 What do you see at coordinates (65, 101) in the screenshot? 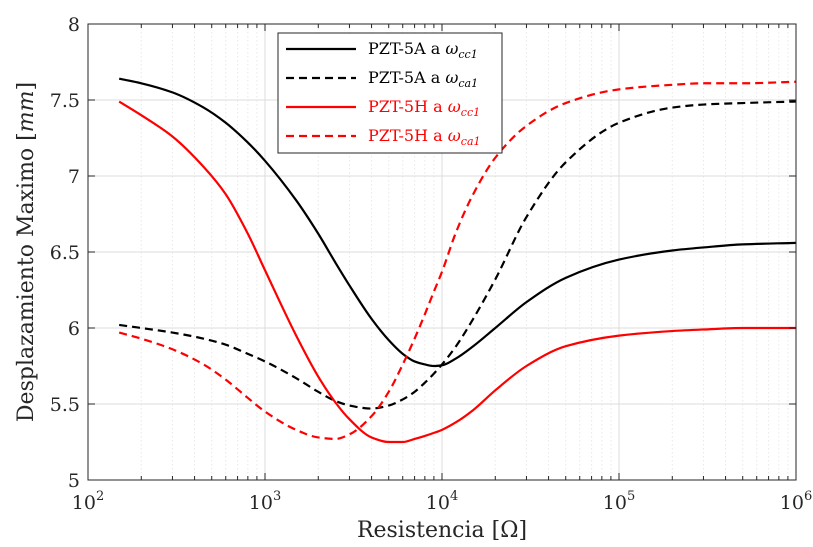
I see `y-tick-label: 7.5` at bounding box center [65, 101].